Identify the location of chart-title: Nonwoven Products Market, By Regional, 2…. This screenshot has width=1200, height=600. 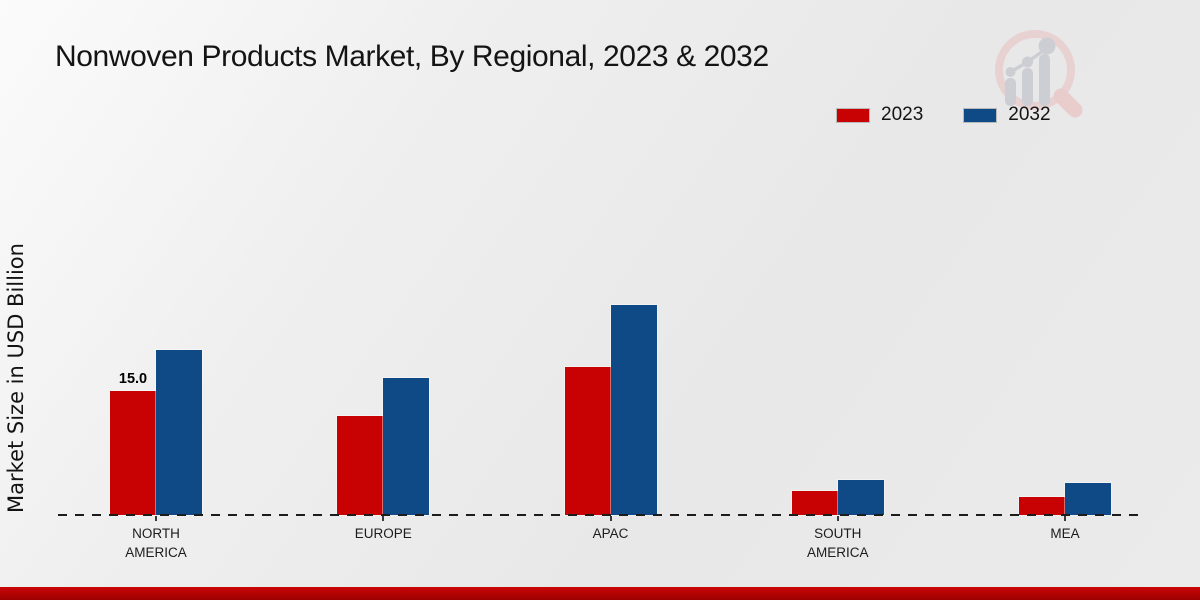
(412, 56).